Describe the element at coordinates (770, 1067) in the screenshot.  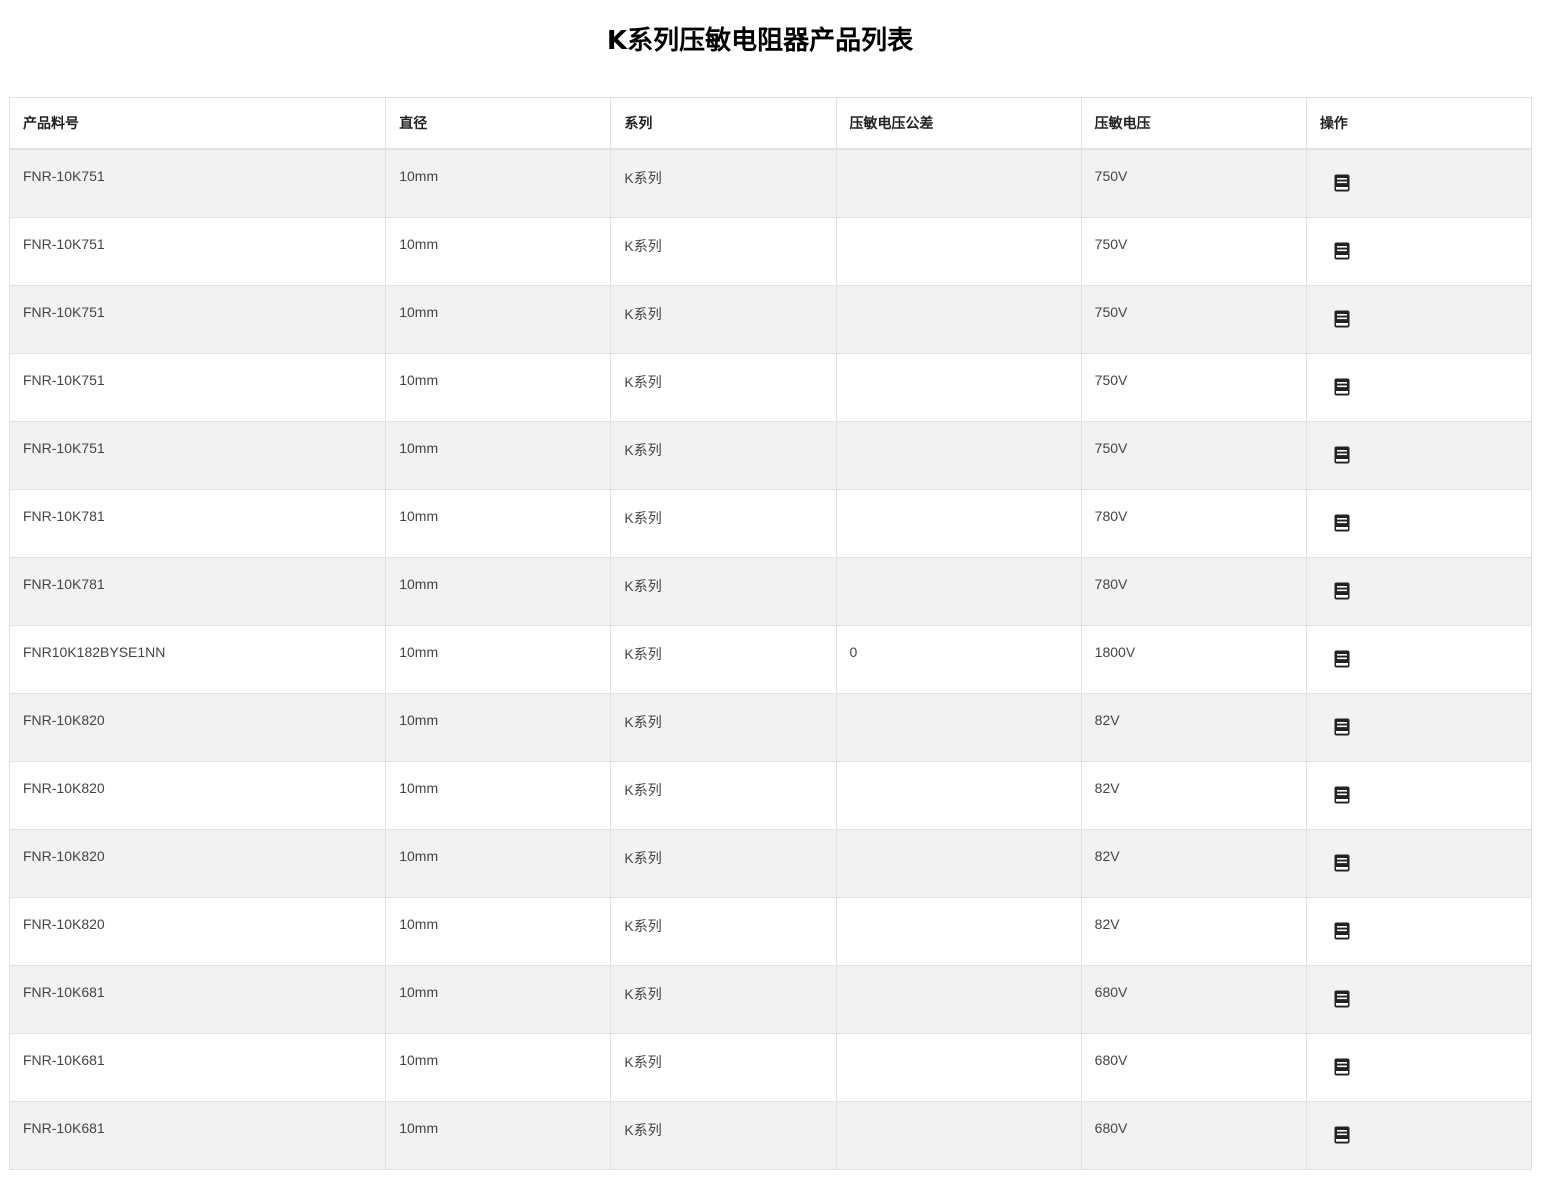
I see `table-row: FNR-10K681 10mm K系列 680V` at that location.